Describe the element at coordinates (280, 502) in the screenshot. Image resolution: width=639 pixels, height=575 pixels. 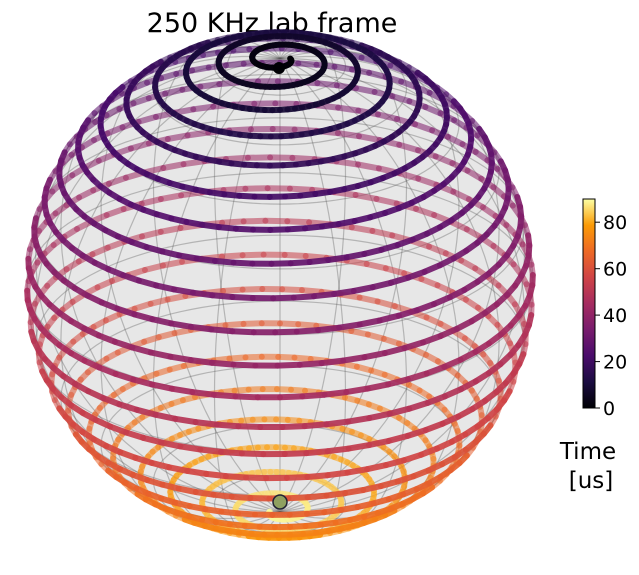
I see `south-pole-marker` at that location.